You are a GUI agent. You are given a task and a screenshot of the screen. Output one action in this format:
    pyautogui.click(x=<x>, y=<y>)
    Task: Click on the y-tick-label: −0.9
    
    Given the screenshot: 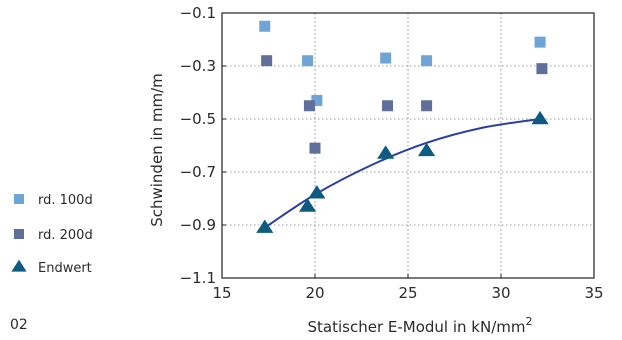 What is the action you would take?
    pyautogui.click(x=198, y=225)
    